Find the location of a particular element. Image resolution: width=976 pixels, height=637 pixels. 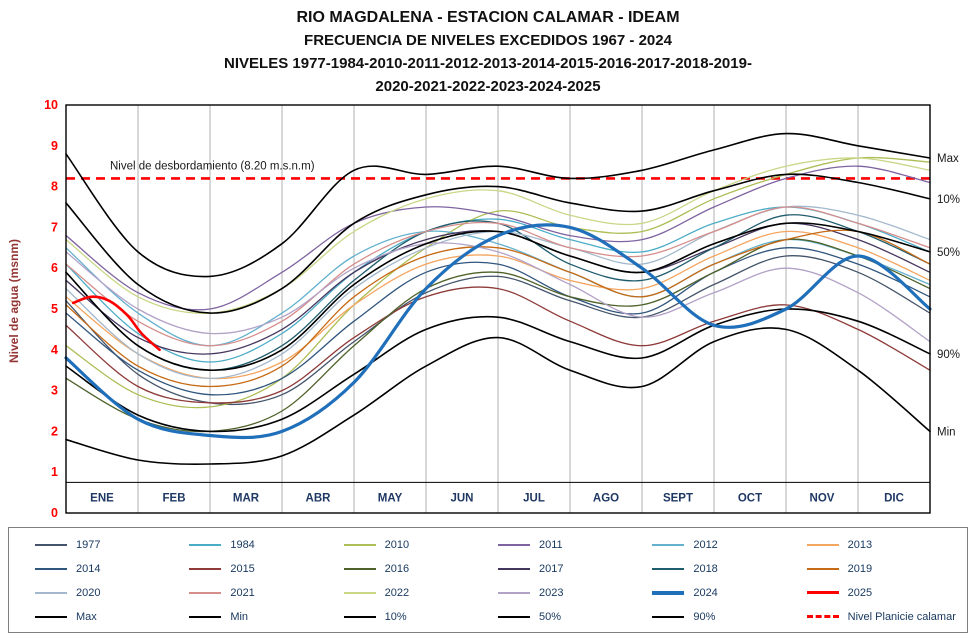

legend-label: 2014 is located at coordinates (88, 568).